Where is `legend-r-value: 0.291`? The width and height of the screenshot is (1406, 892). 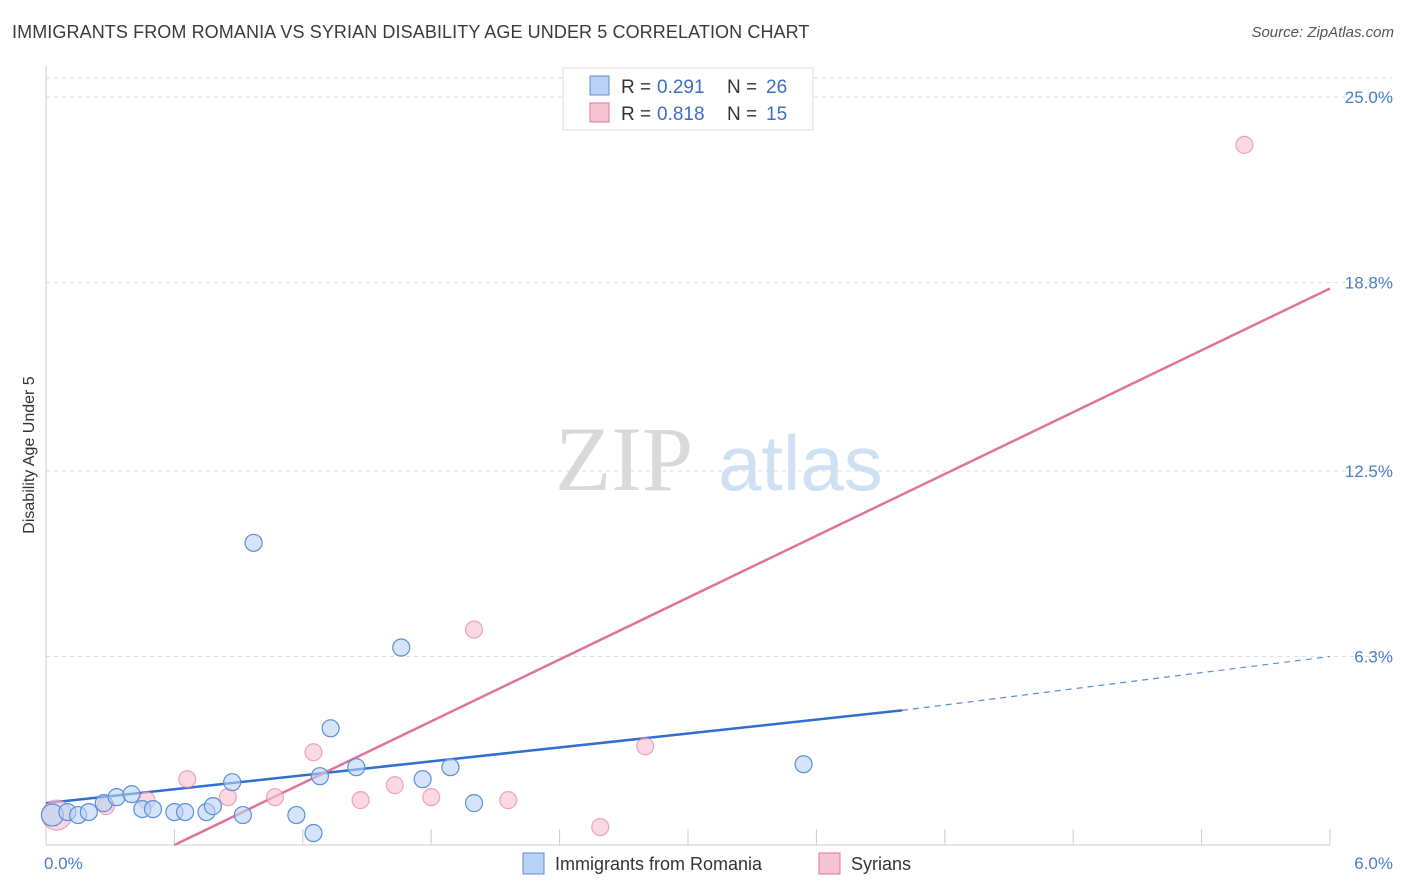 legend-r-value: 0.291 is located at coordinates (681, 87).